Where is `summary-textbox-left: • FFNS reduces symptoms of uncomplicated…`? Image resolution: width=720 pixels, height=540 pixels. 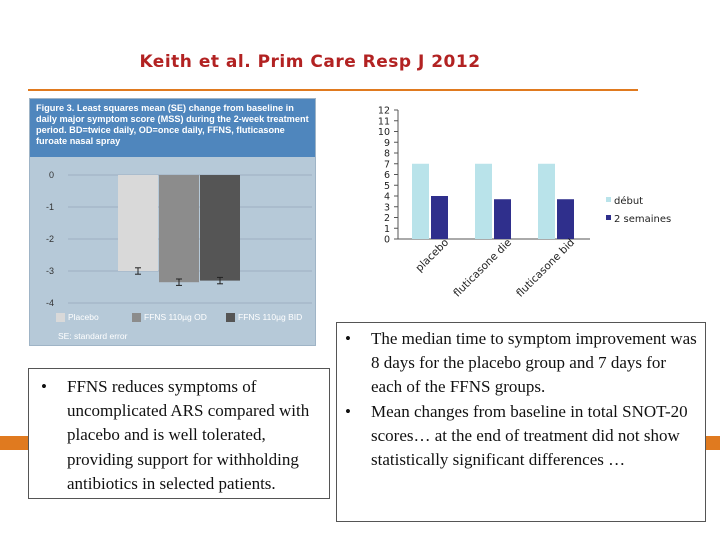 summary-textbox-left: • FFNS reduces symptoms of uncomplicated… is located at coordinates (179, 433).